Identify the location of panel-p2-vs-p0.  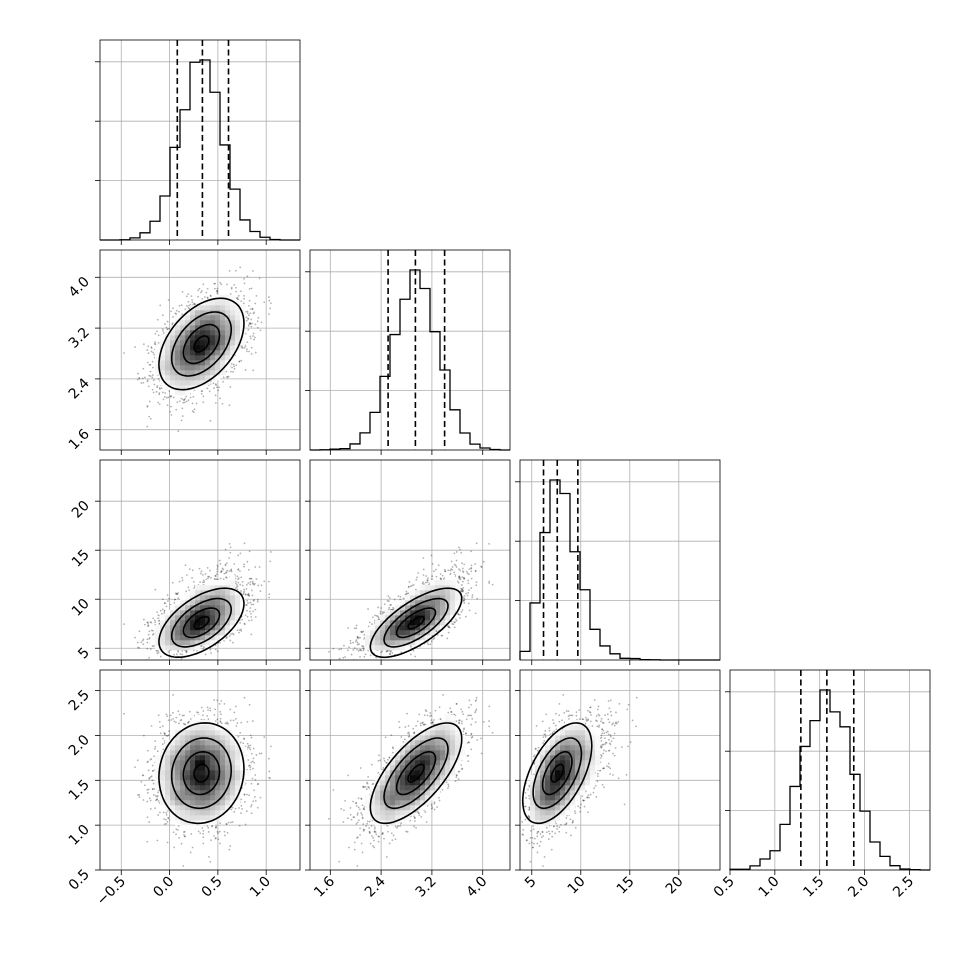
(200, 560).